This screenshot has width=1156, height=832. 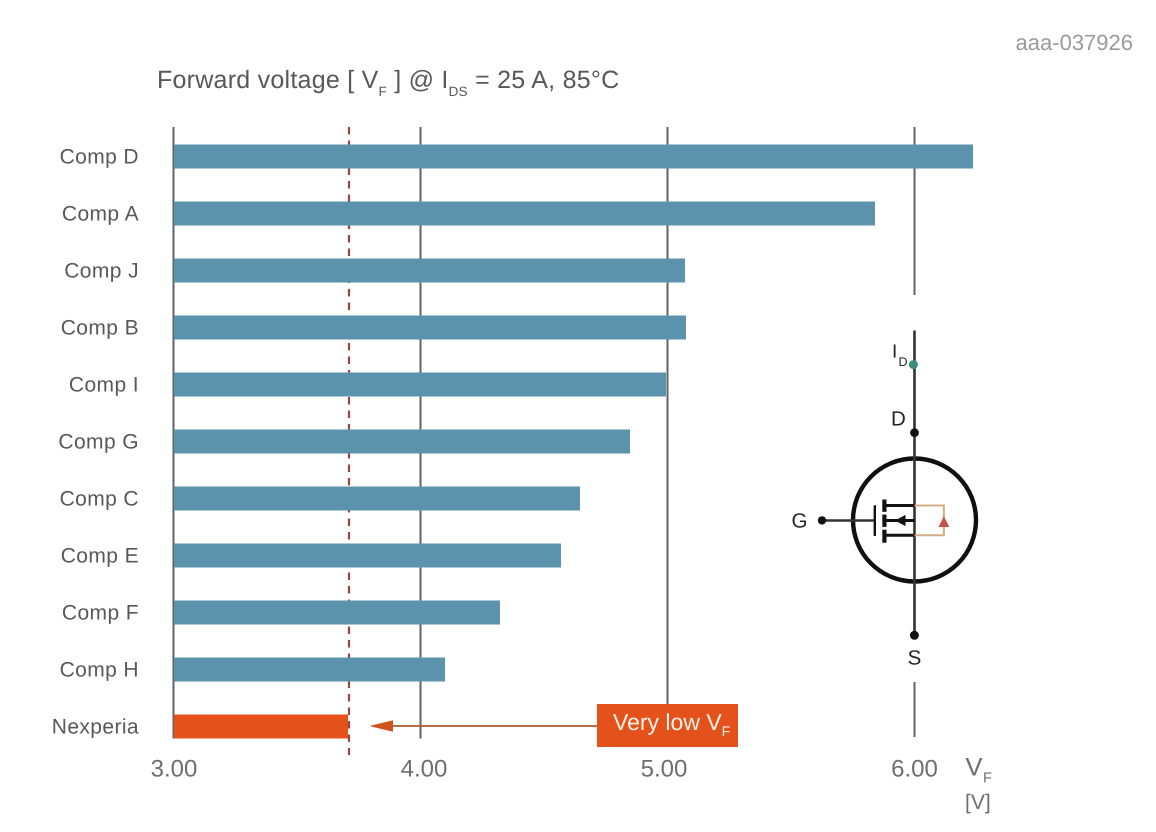 What do you see at coordinates (1074, 42) in the screenshot?
I see `svg-text: aaa-037926` at bounding box center [1074, 42].